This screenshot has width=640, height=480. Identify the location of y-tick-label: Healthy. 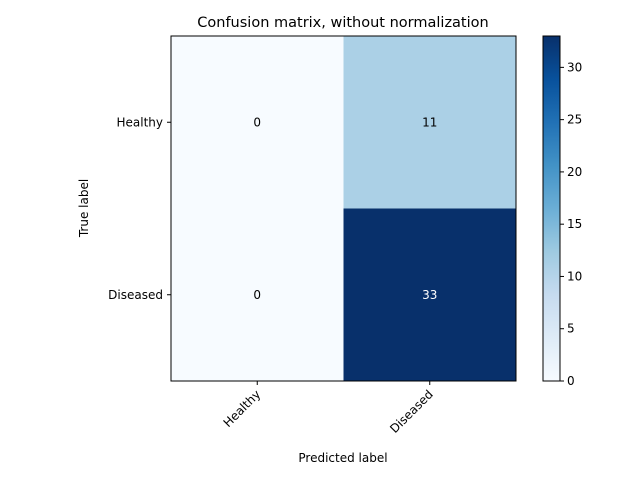
(139, 122).